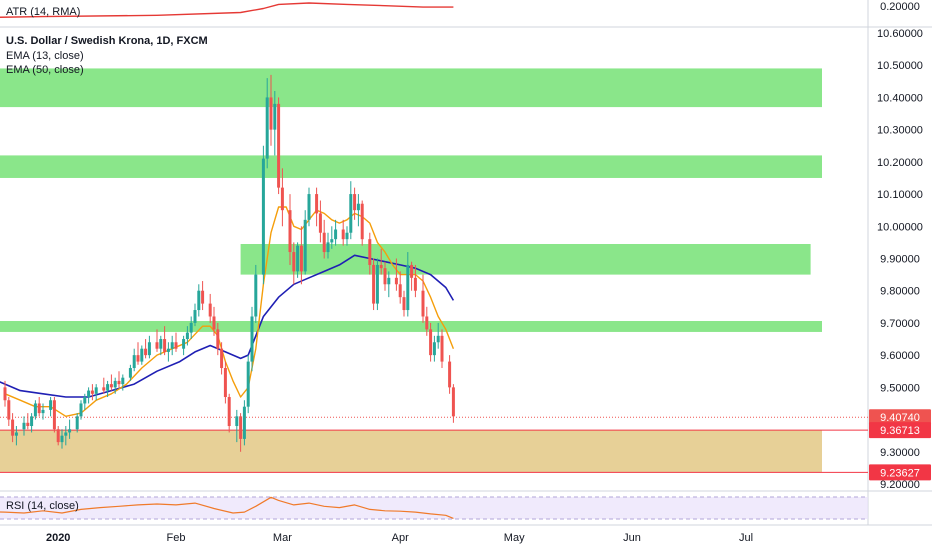  What do you see at coordinates (282, 538) in the screenshot?
I see `time-tick-label: Mar` at bounding box center [282, 538].